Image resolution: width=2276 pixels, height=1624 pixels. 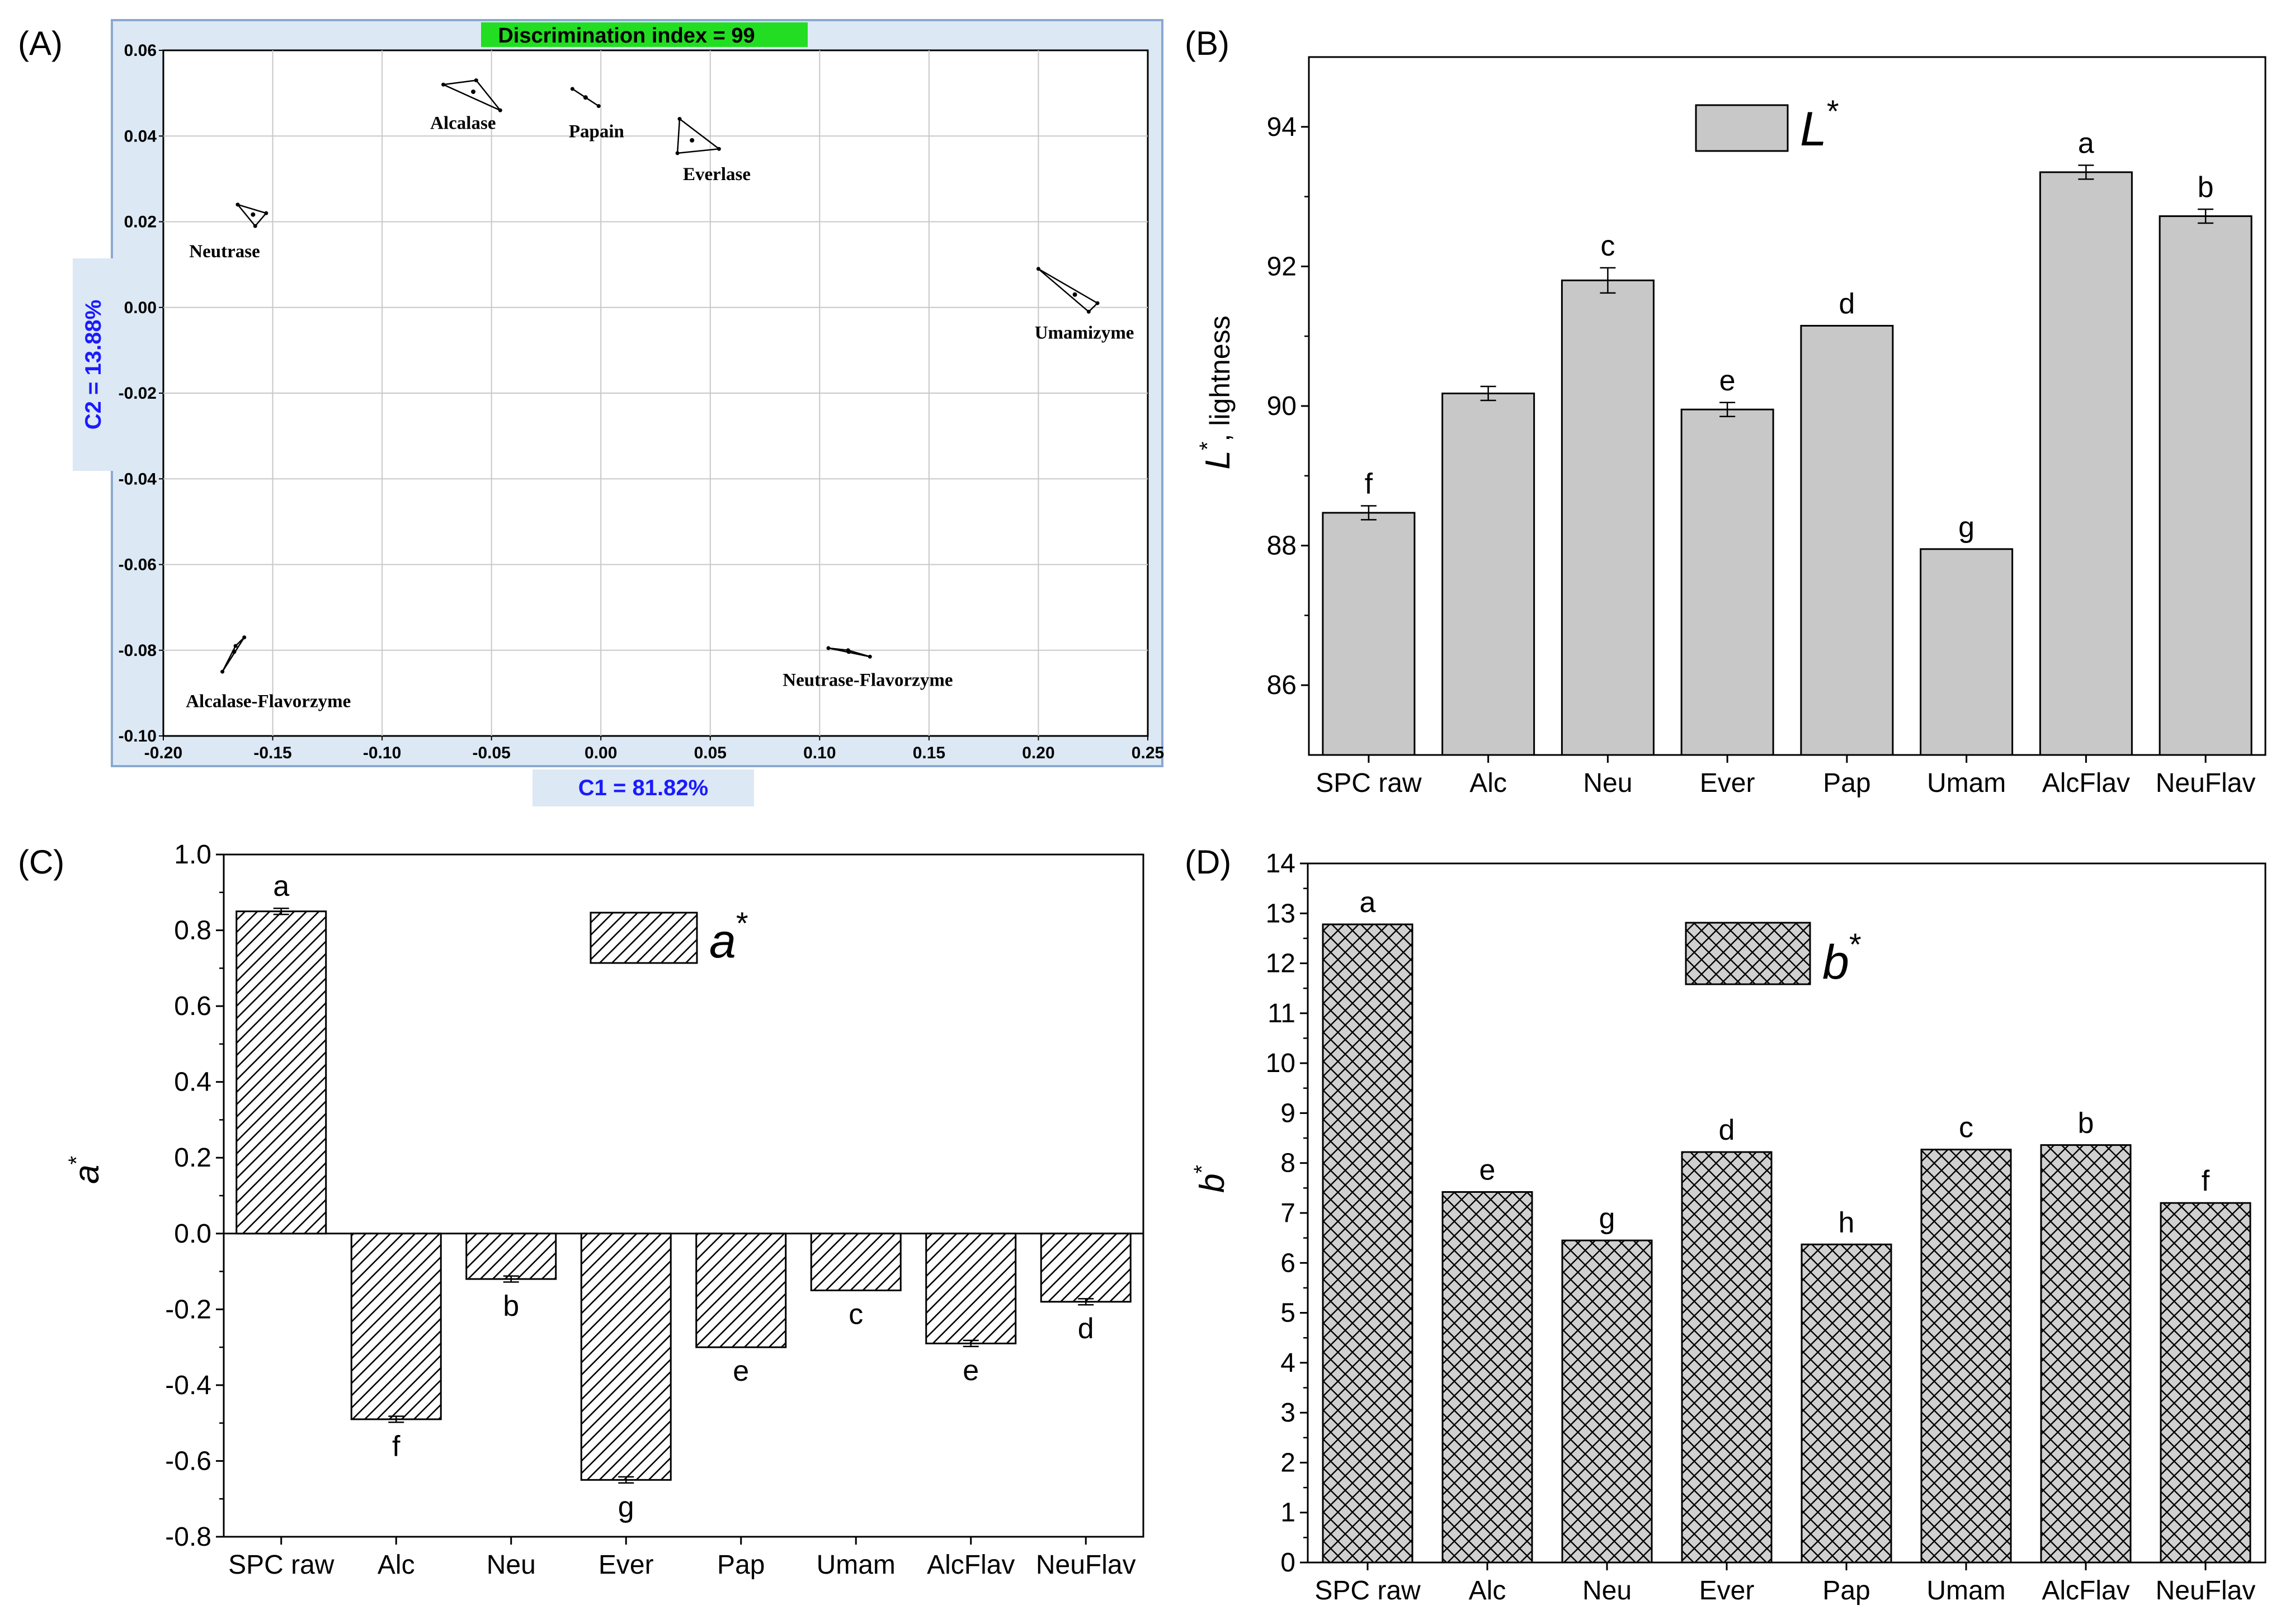 What do you see at coordinates (192, 855) in the screenshot?
I see `y-tick-label: 1.0` at bounding box center [192, 855].